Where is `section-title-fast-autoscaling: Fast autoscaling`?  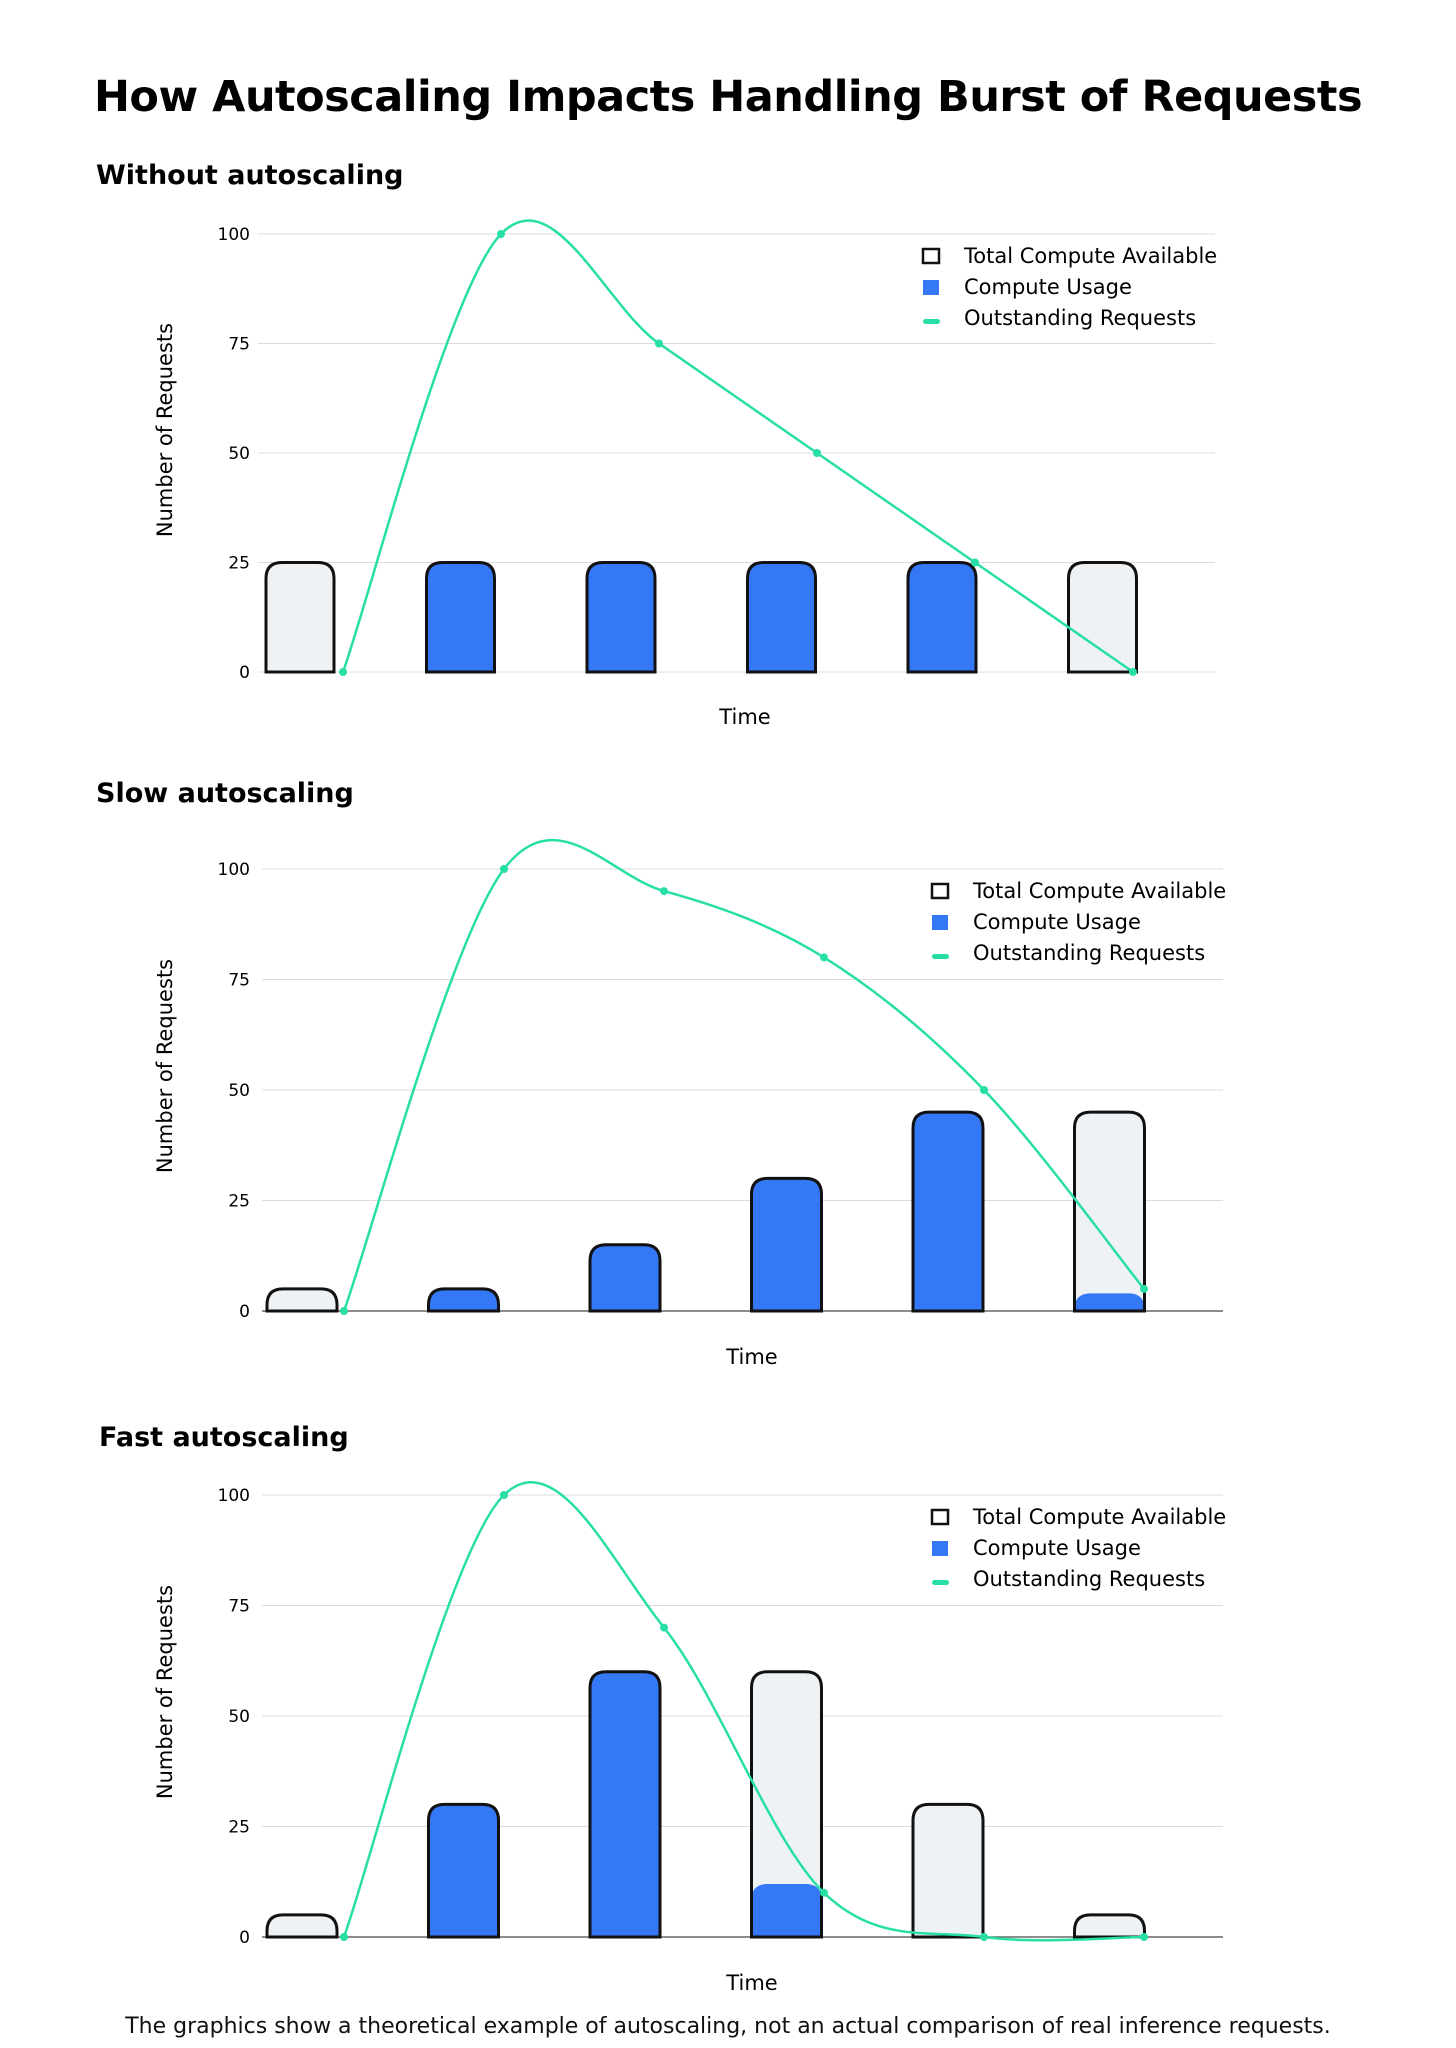 section-title-fast-autoscaling: Fast autoscaling is located at coordinates (224, 1437).